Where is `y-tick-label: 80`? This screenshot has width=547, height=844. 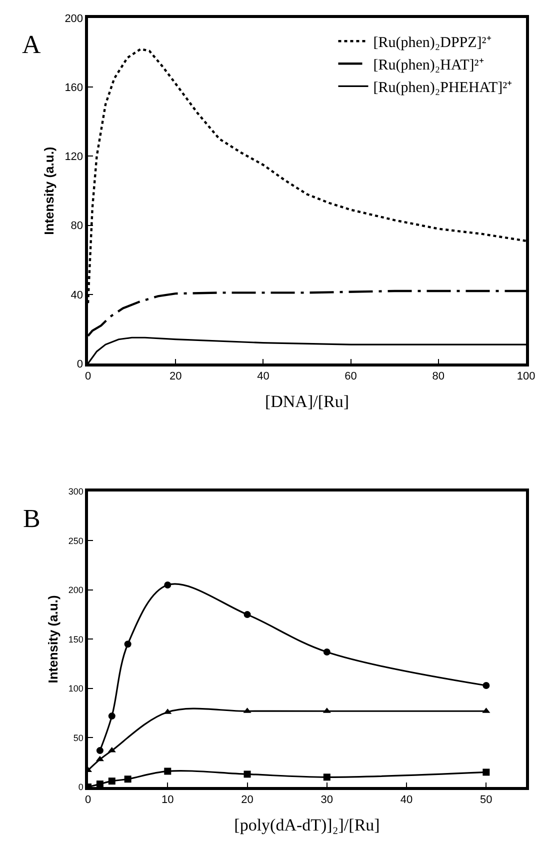 y-tick-label: 80 is located at coordinates (77, 226).